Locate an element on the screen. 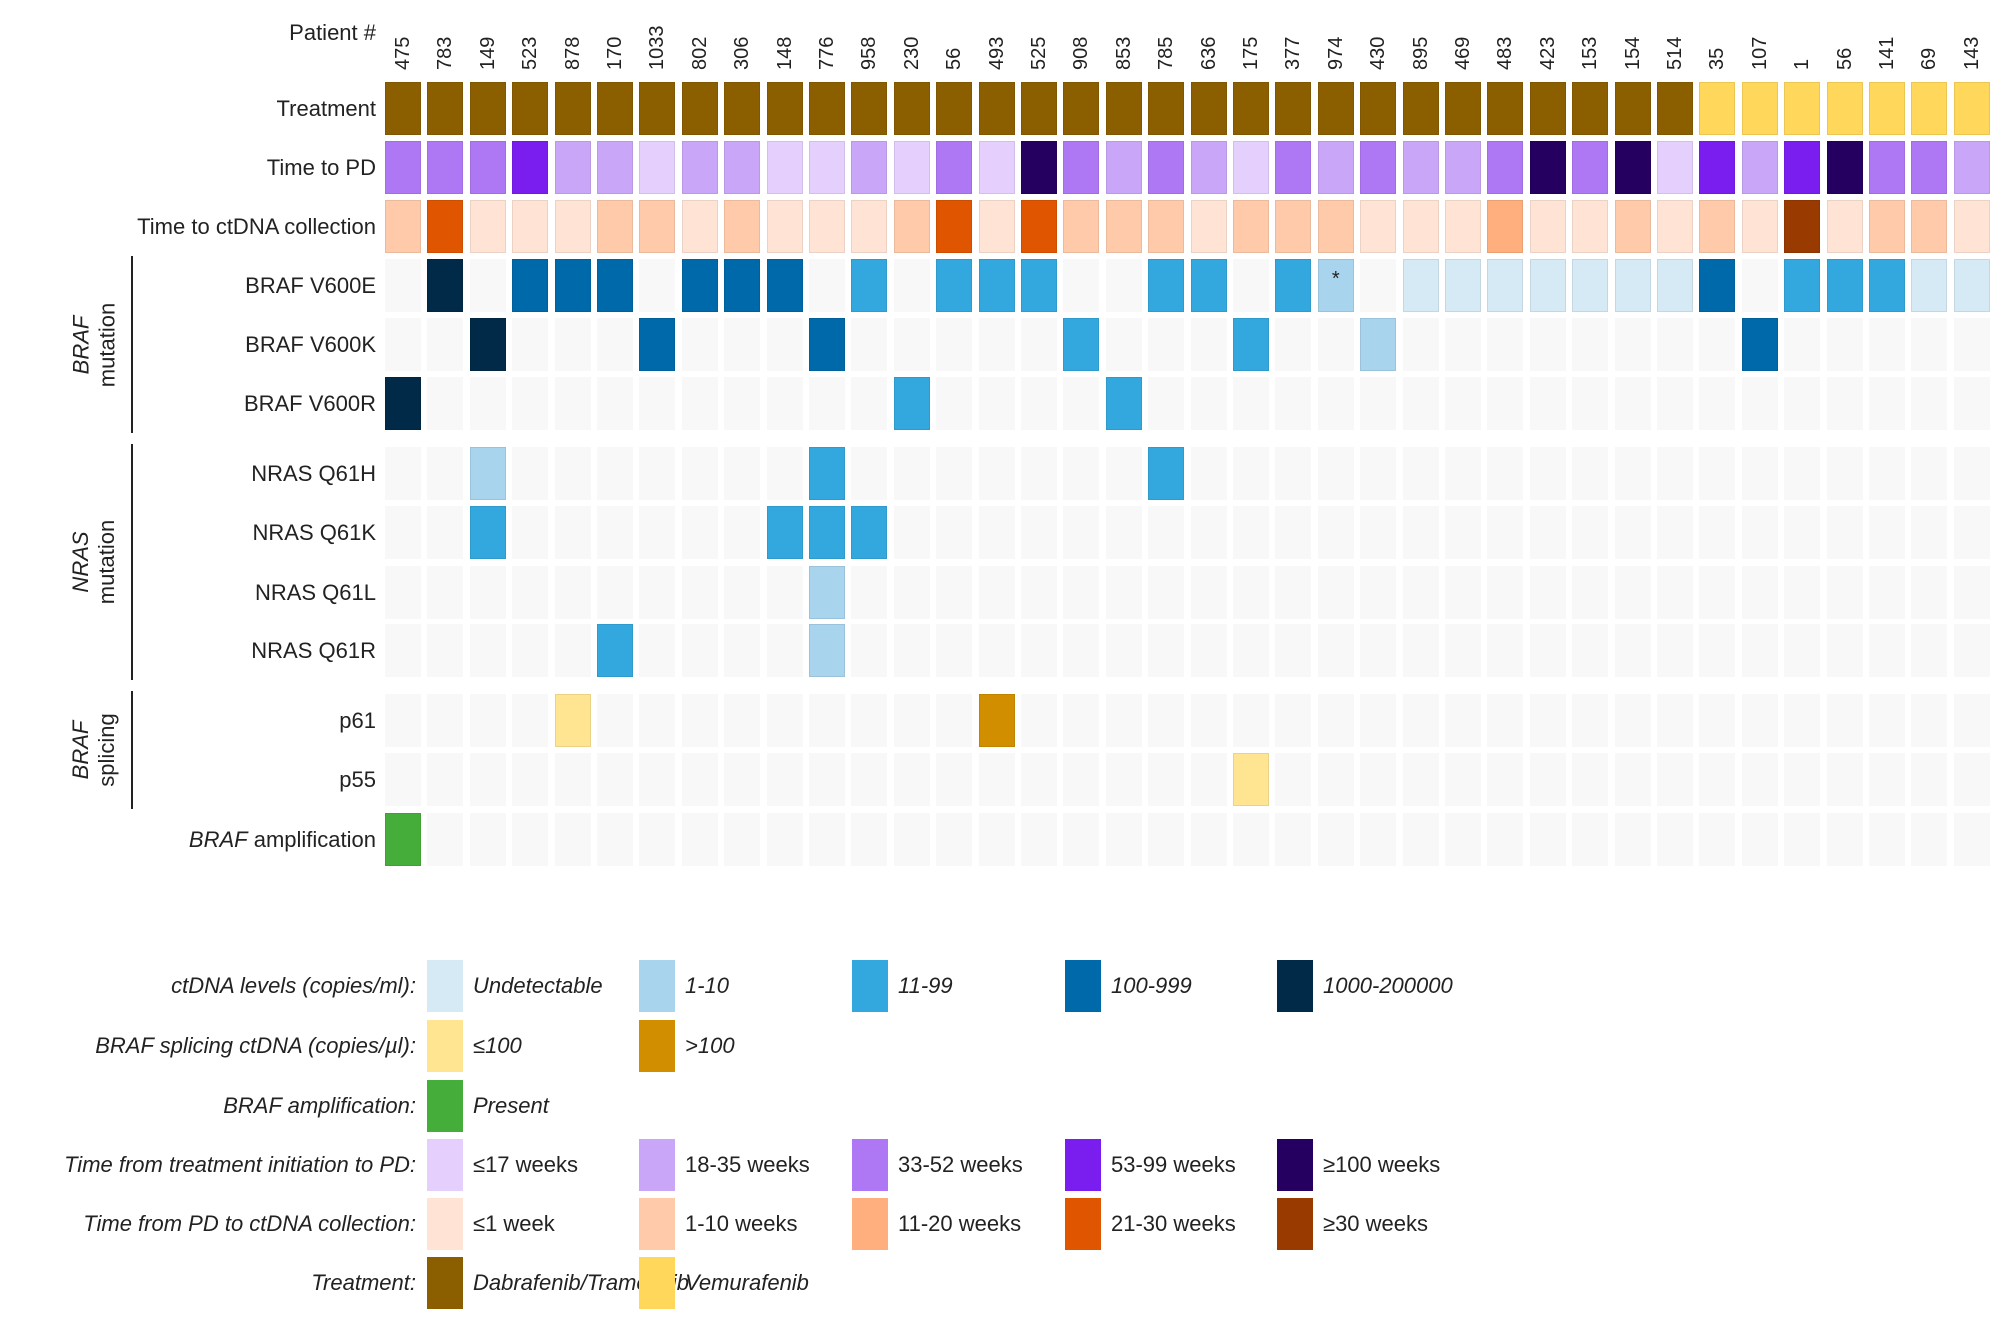  patient-id: 1033 is located at coordinates (657, 48).